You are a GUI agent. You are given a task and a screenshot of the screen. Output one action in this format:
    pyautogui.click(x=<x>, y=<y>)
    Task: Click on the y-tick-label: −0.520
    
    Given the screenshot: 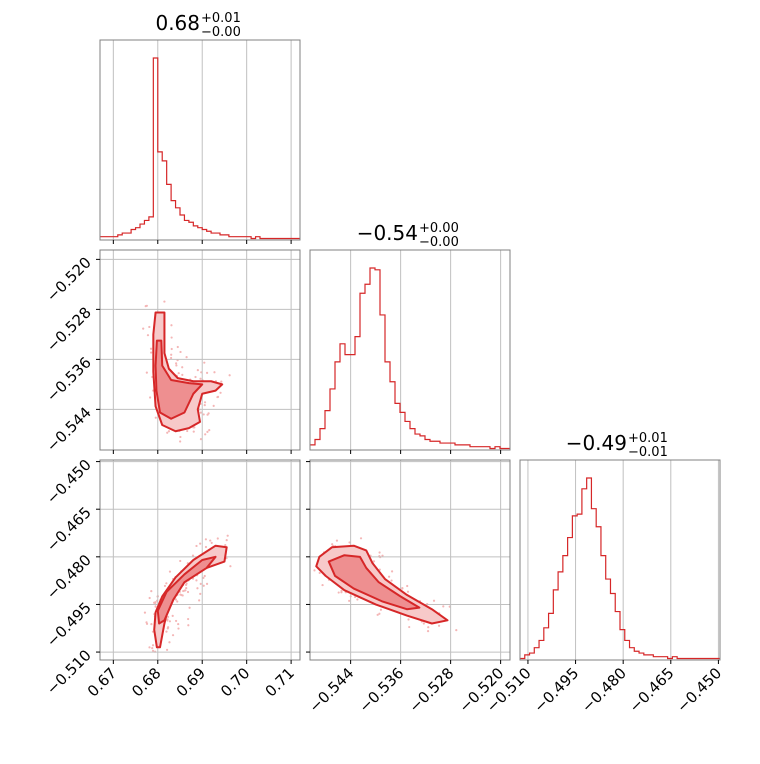 What is the action you would take?
    pyautogui.click(x=69, y=279)
    